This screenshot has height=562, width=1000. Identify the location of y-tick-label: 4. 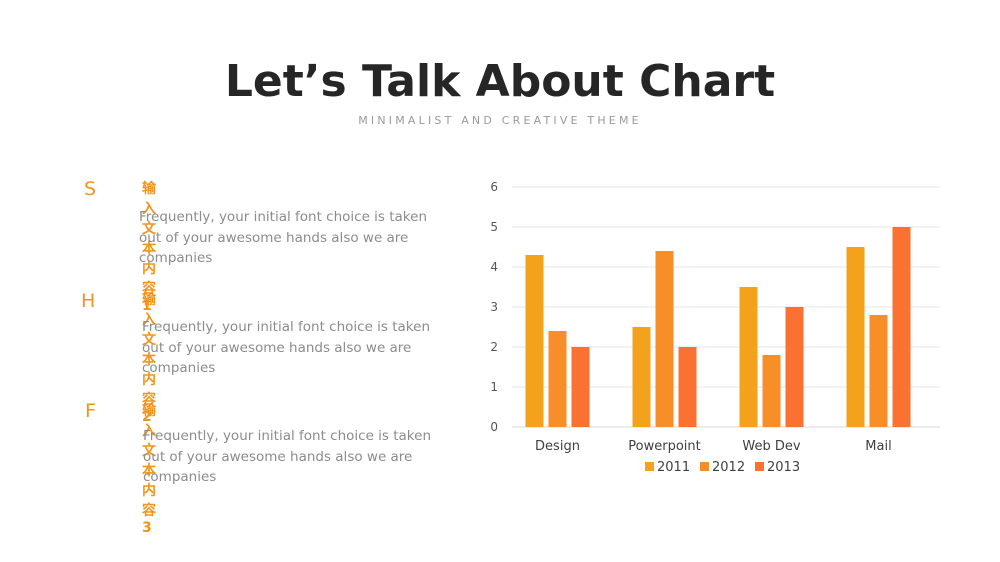
(494, 267).